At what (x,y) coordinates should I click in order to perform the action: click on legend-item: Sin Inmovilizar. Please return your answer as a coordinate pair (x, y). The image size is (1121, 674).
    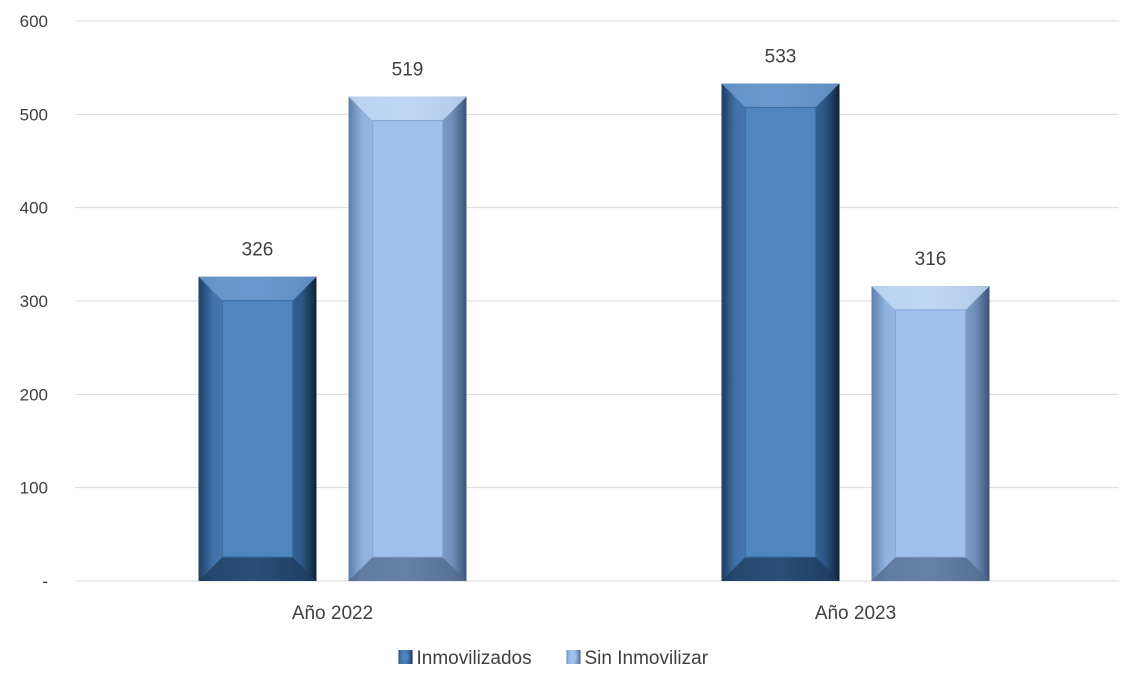
    Looking at the image, I should click on (637, 658).